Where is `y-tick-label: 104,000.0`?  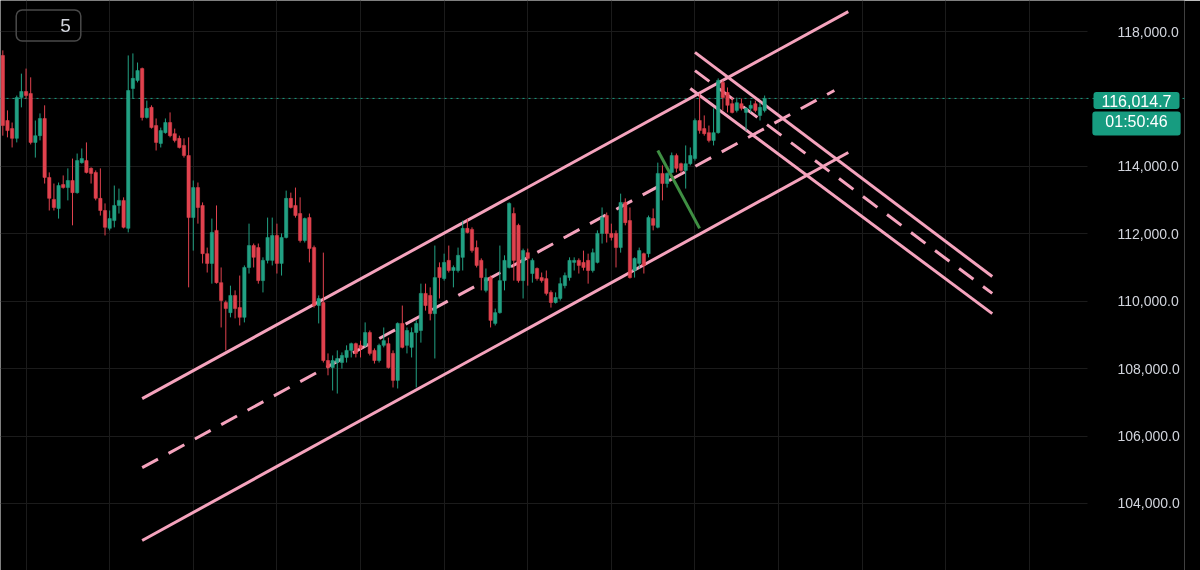 y-tick-label: 104,000.0 is located at coordinates (1148, 503).